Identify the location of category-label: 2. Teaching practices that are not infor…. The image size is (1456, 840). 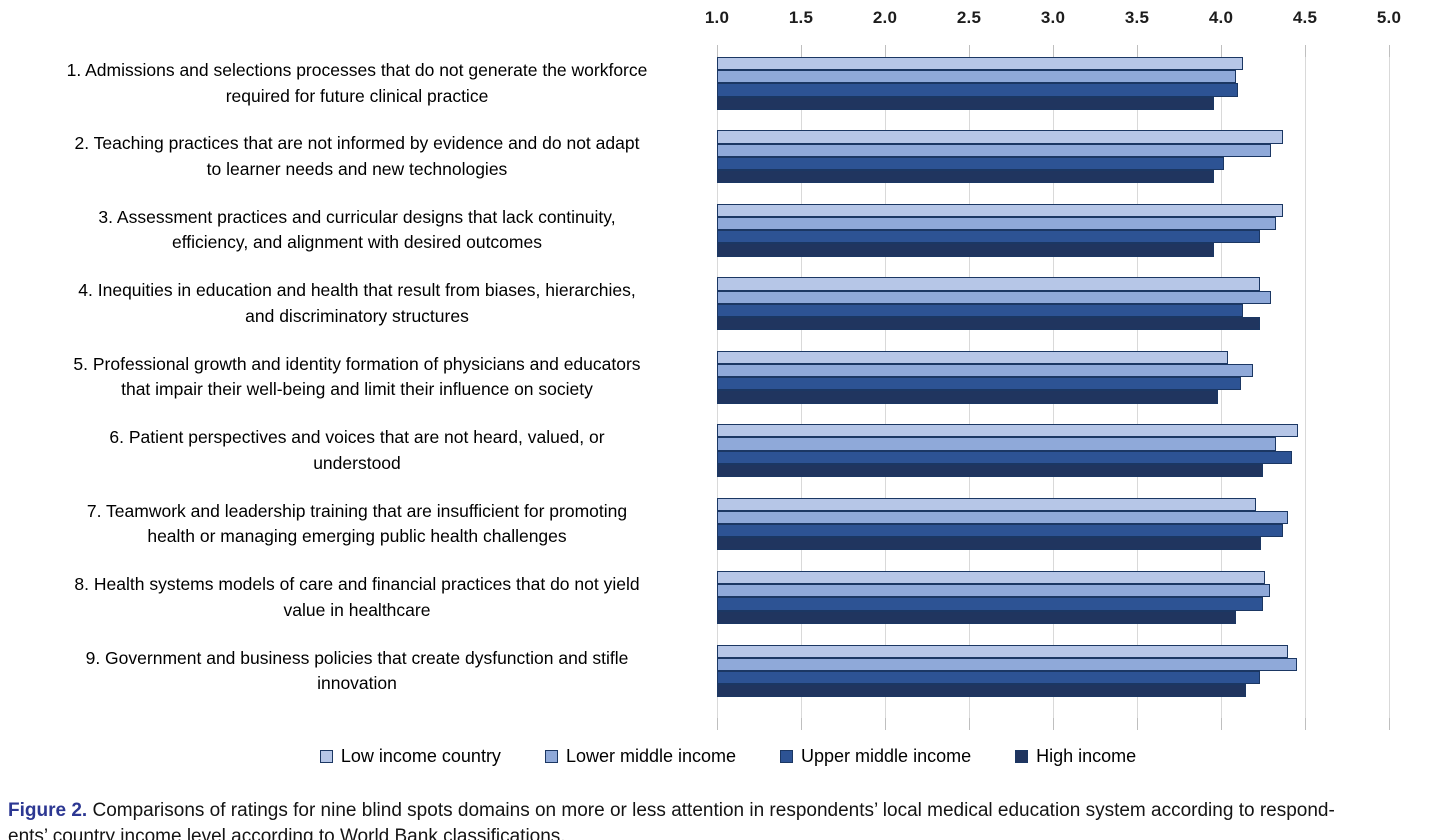
(357, 156).